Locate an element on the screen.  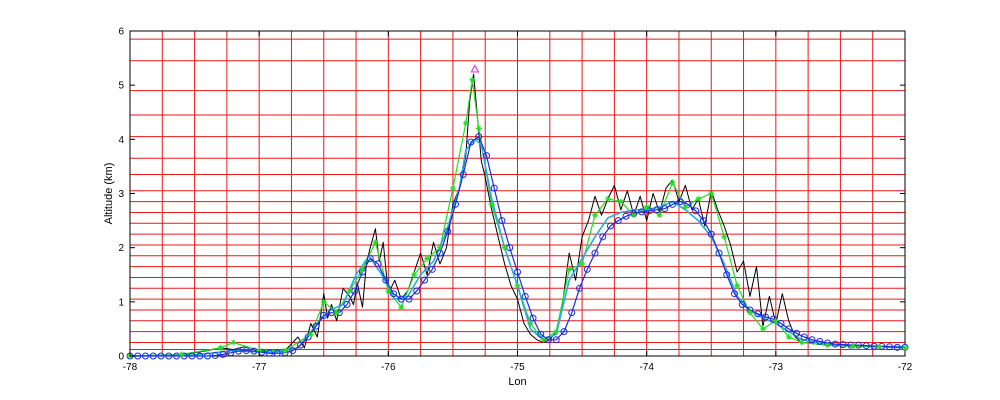
x-axis-label: Lon is located at coordinates (517, 382).